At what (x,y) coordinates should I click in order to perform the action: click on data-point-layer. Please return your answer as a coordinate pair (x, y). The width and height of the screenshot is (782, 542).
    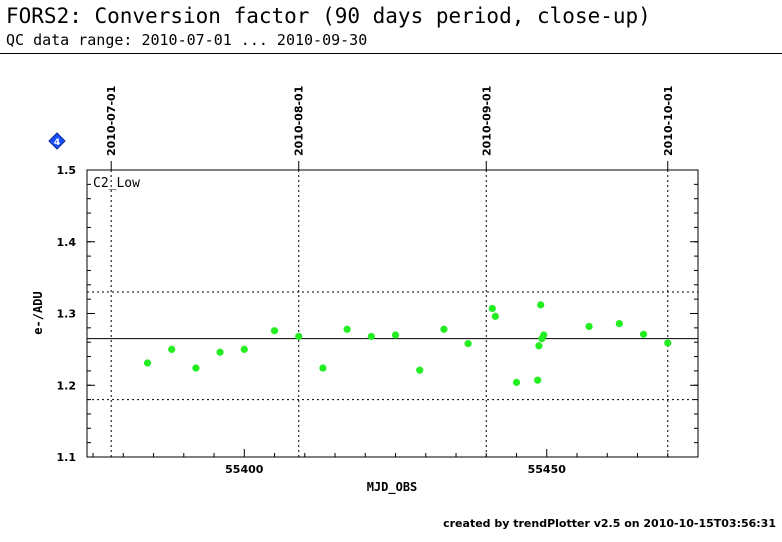
    Looking at the image, I should click on (407, 343).